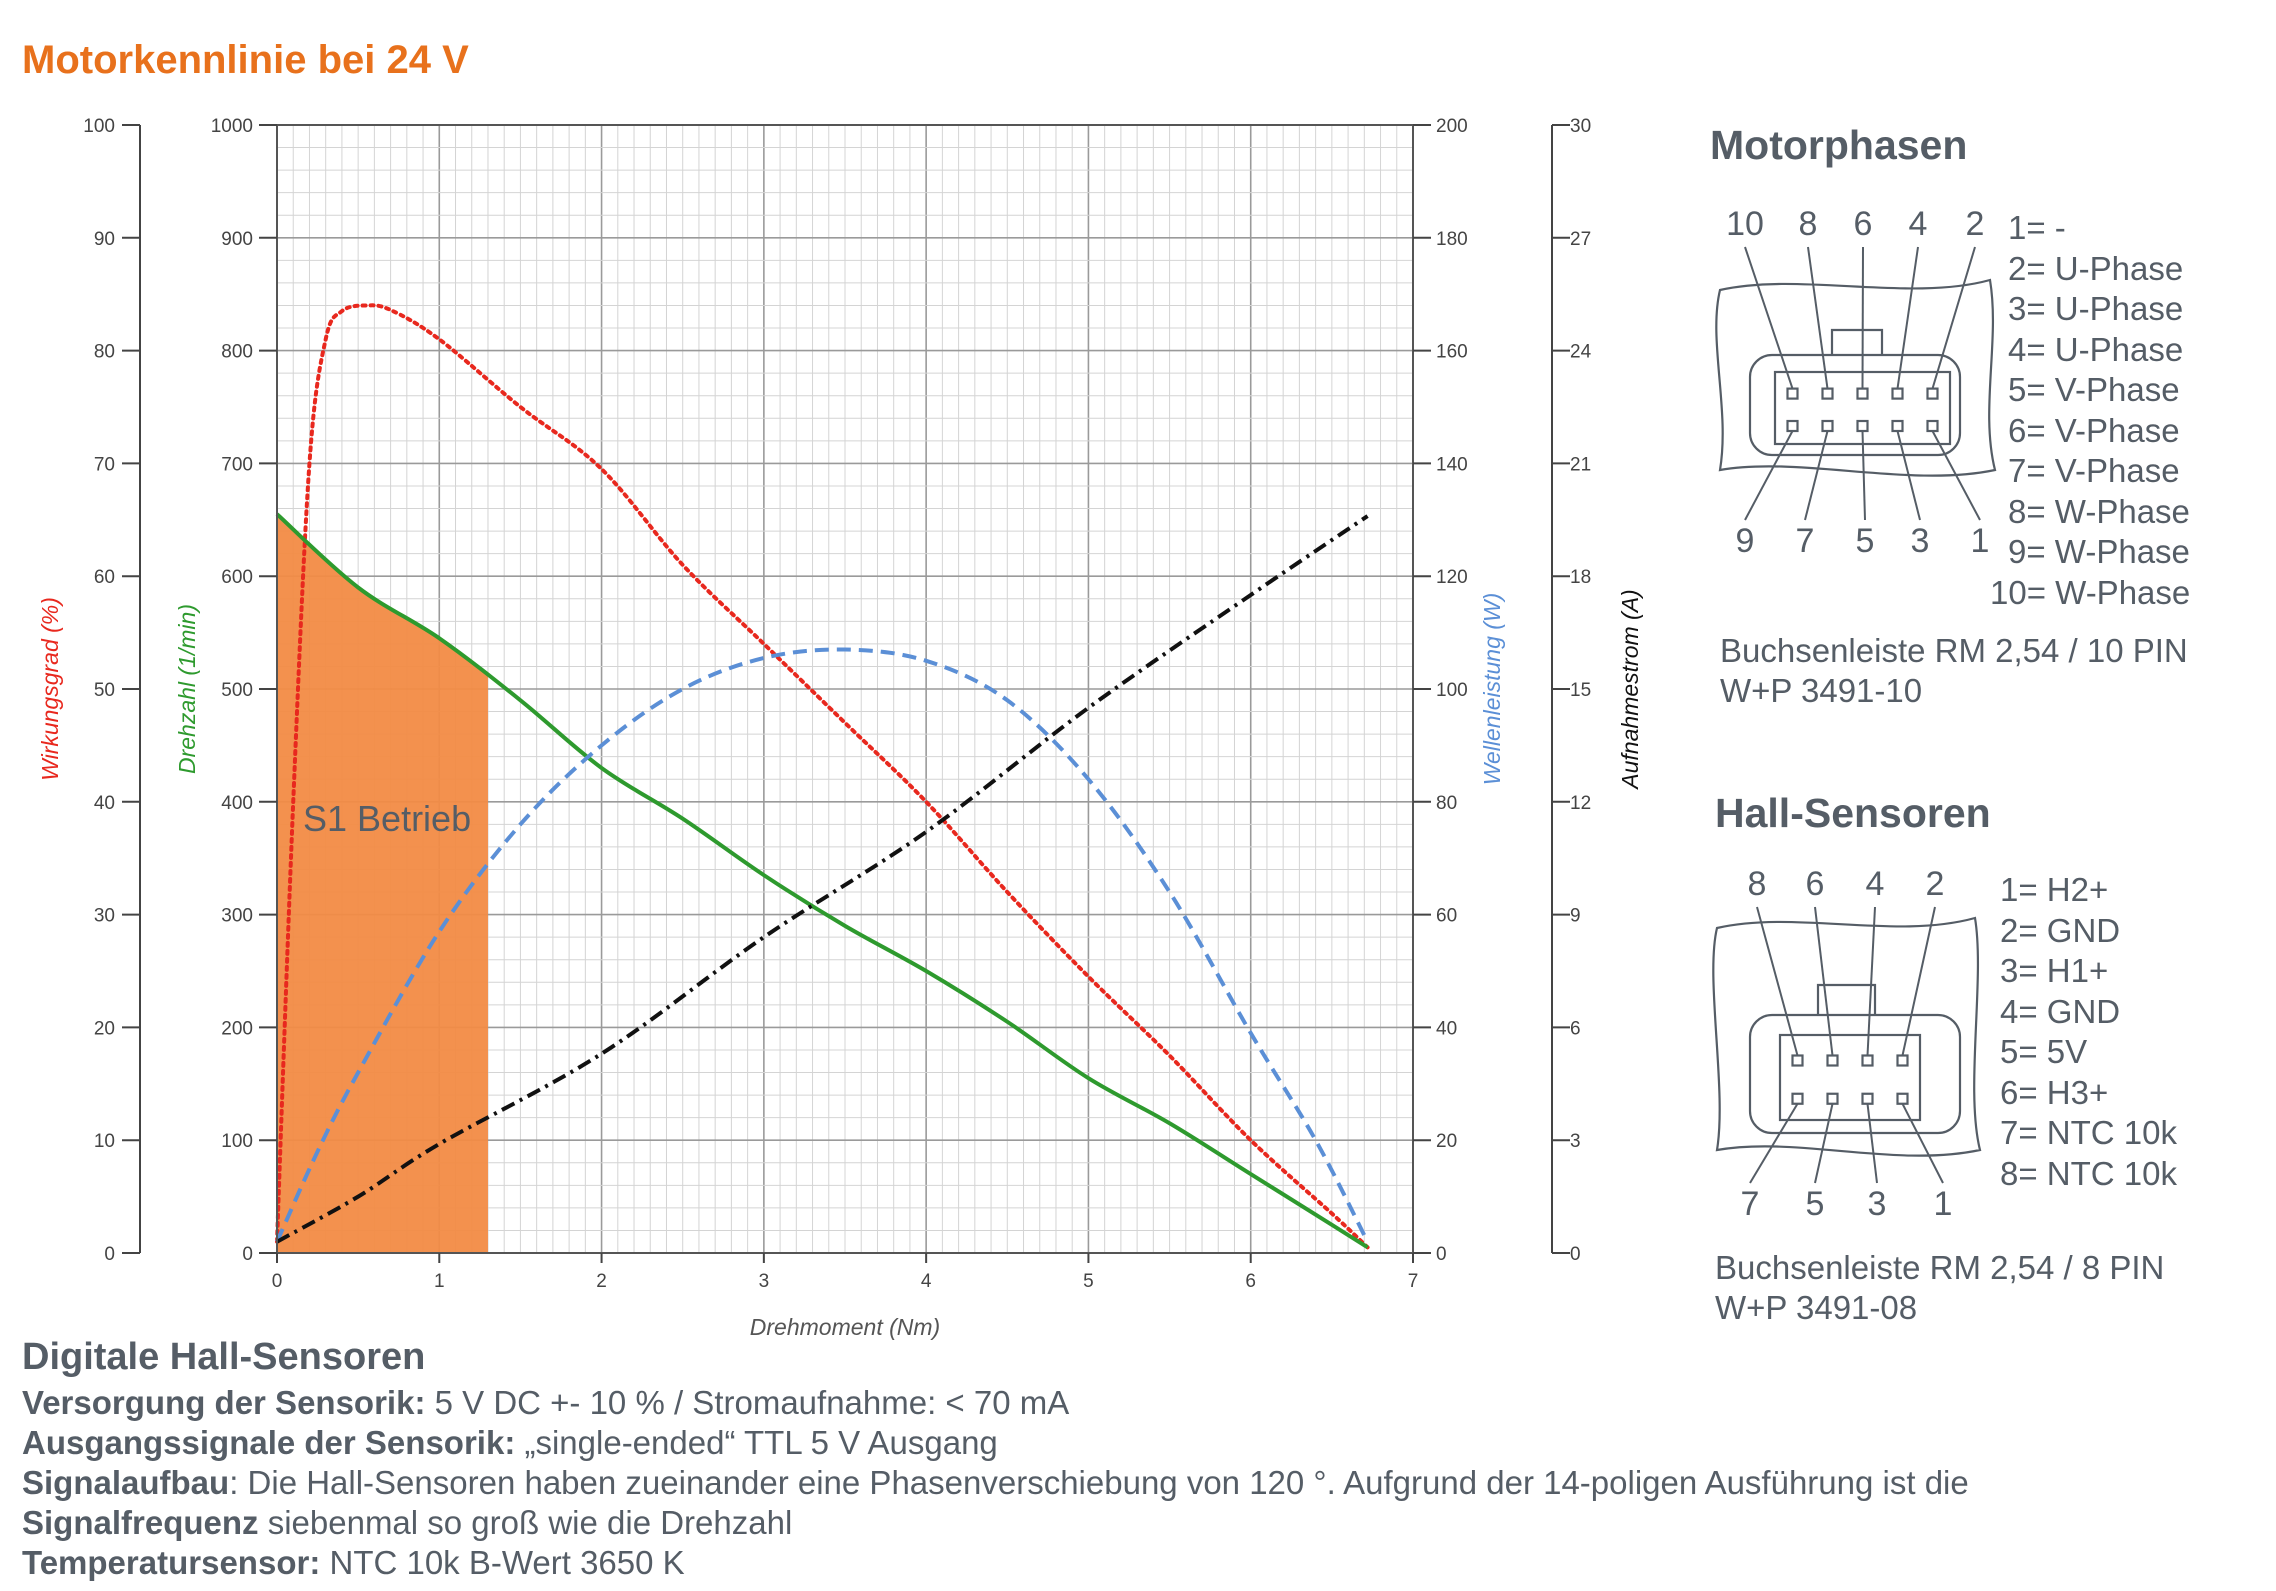 This screenshot has height=1591, width=2276. I want to click on curr-tick-label: 6, so click(1575, 1028).